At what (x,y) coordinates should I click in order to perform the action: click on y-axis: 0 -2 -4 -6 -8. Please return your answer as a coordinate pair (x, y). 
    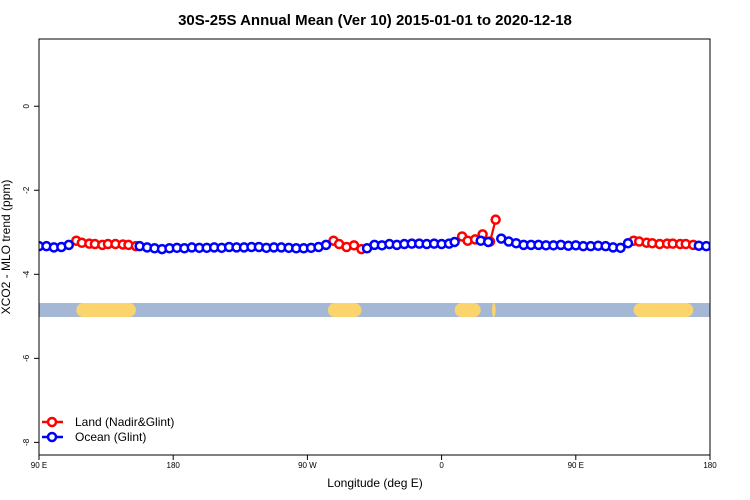
    Looking at the image, I should click on (30, 274).